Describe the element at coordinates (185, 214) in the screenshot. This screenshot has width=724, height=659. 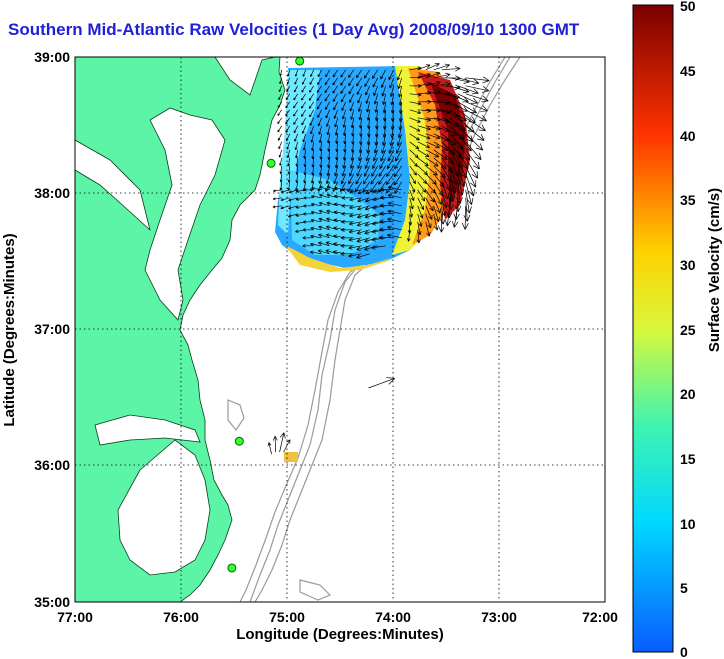
I see `chesapeake-bay-lower` at that location.